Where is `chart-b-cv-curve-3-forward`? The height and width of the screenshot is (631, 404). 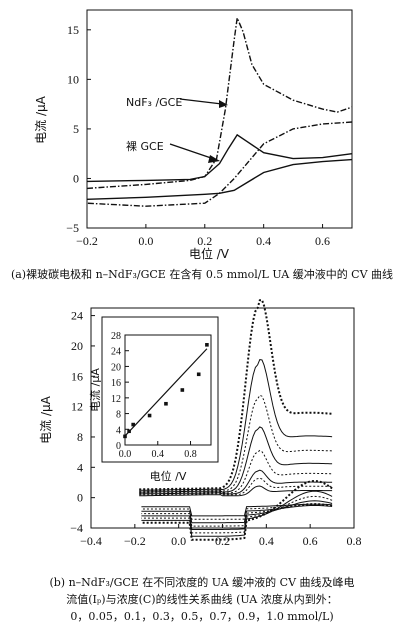 chart-b-cv-curve-3-forward is located at coordinates (236, 482).